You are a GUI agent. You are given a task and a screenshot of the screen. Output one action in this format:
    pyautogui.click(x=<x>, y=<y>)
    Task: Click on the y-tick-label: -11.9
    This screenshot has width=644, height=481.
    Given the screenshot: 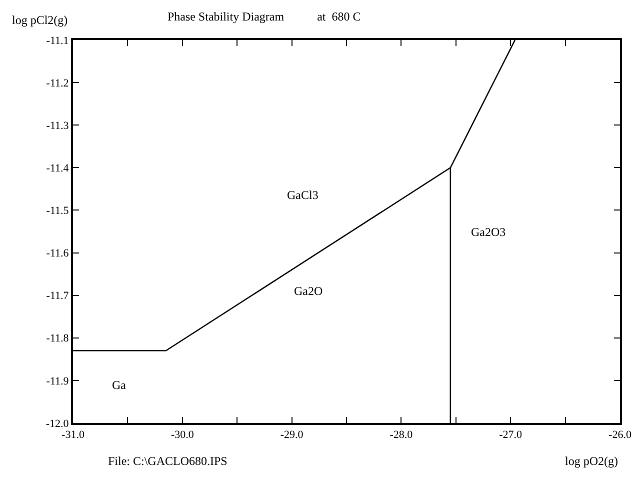 What is the action you would take?
    pyautogui.click(x=58, y=381)
    